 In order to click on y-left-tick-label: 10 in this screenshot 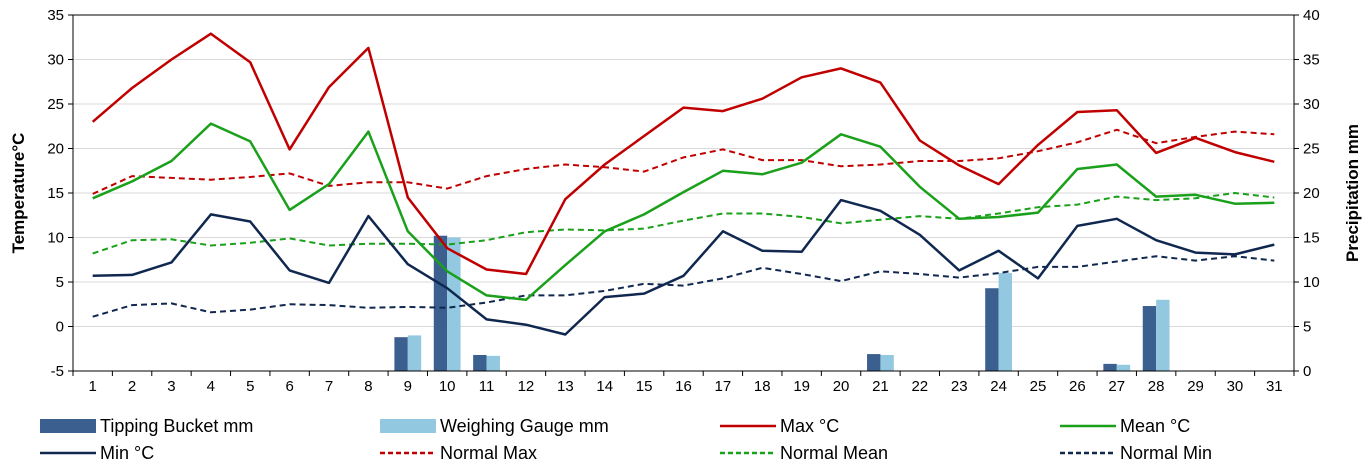, I will do `click(55, 238)`.